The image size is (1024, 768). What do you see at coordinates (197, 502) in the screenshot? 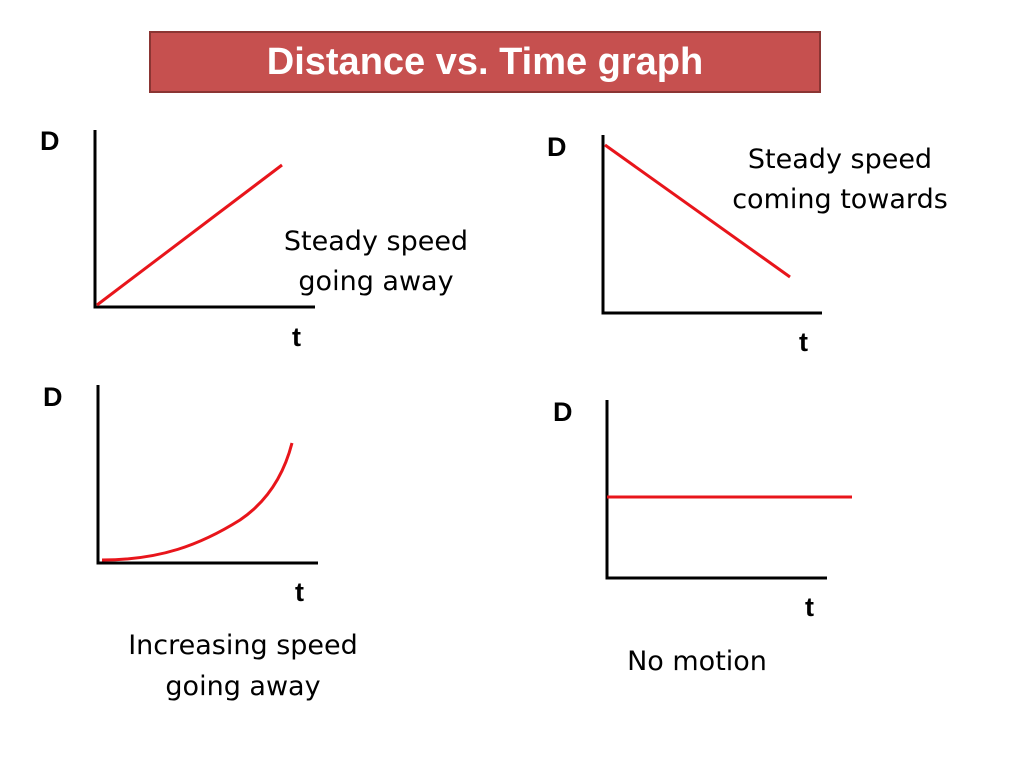
I see `graph-curve` at bounding box center [197, 502].